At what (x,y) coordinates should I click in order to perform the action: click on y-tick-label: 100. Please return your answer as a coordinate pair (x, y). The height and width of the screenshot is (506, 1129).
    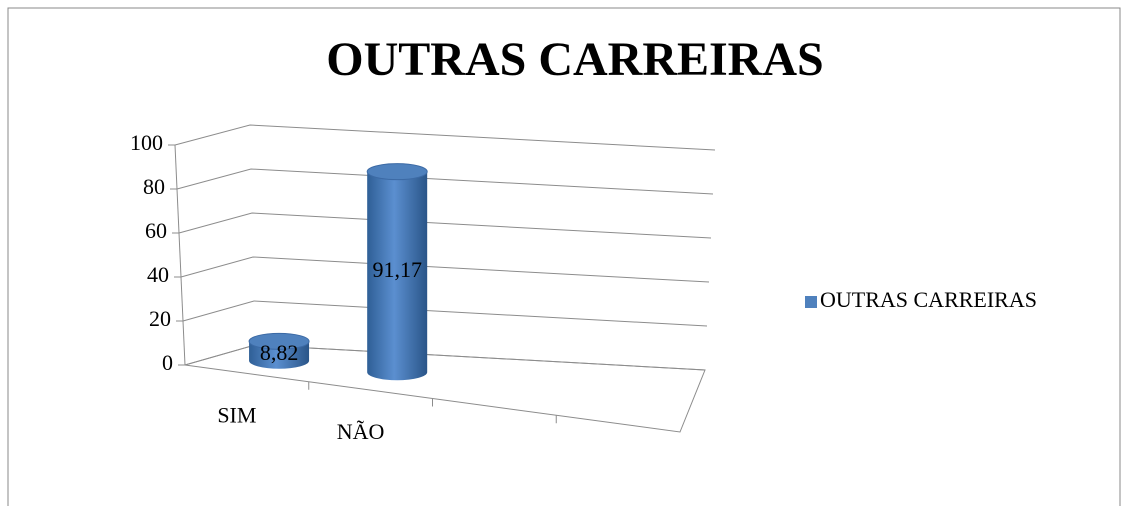
    Looking at the image, I should click on (146, 142).